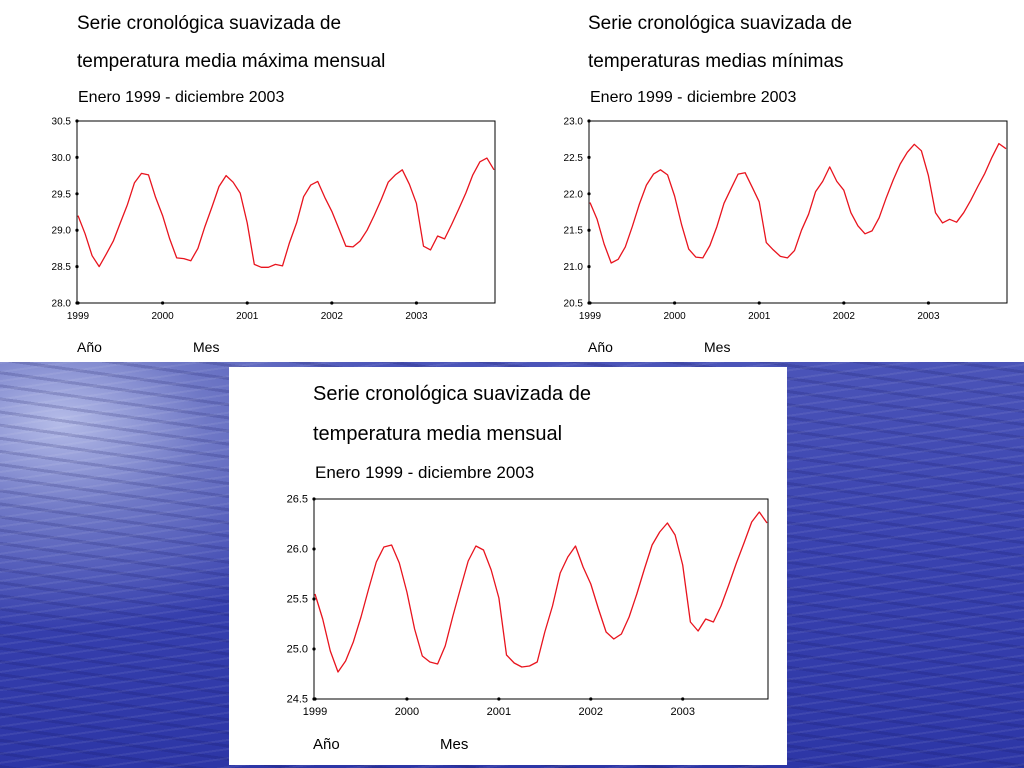 This screenshot has width=1024, height=768. Describe the element at coordinates (62, 158) in the screenshot. I see `y-tick-label: 30.0` at that location.